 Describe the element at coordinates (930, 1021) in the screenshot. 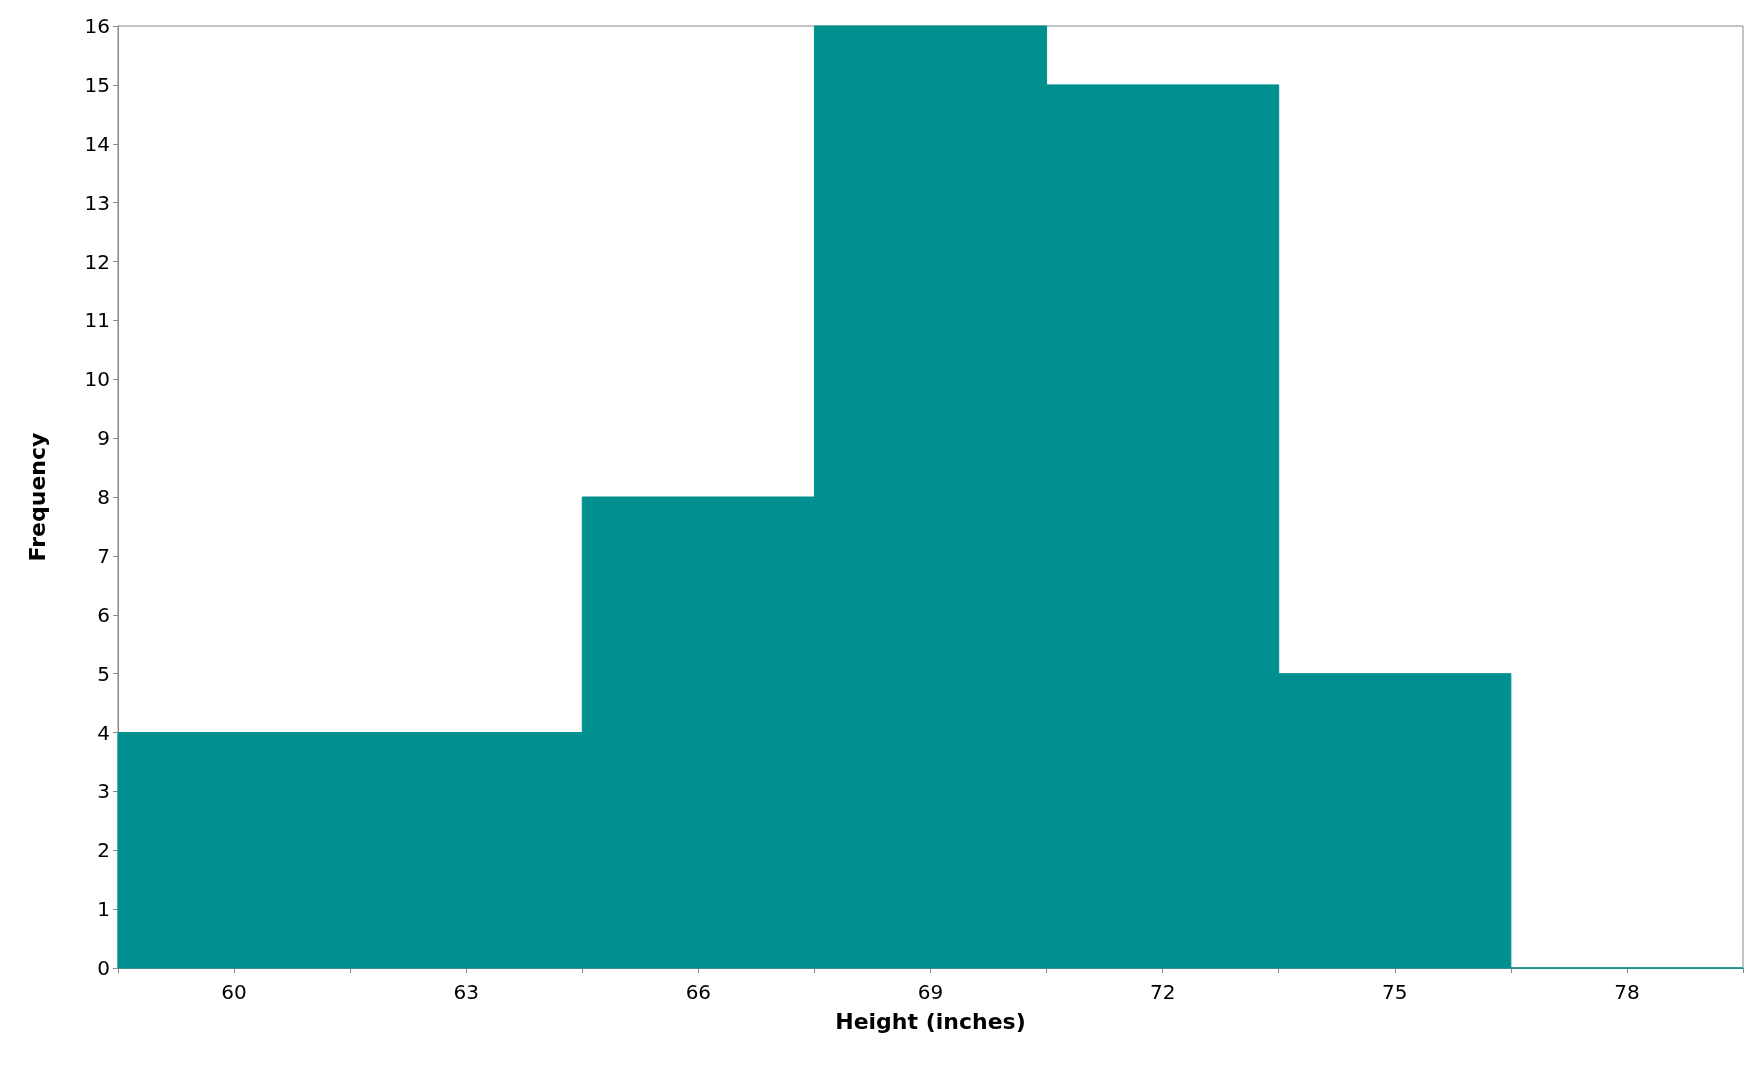

I see `x-axis-title: Height (inches)` at that location.